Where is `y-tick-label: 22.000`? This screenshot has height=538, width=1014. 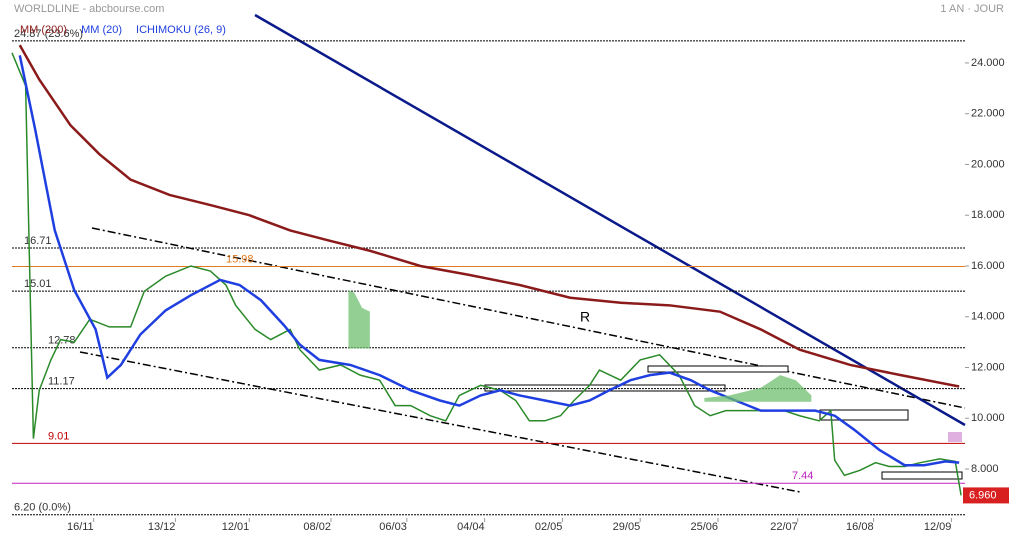
y-tick-label: 22.000 is located at coordinates (988, 114).